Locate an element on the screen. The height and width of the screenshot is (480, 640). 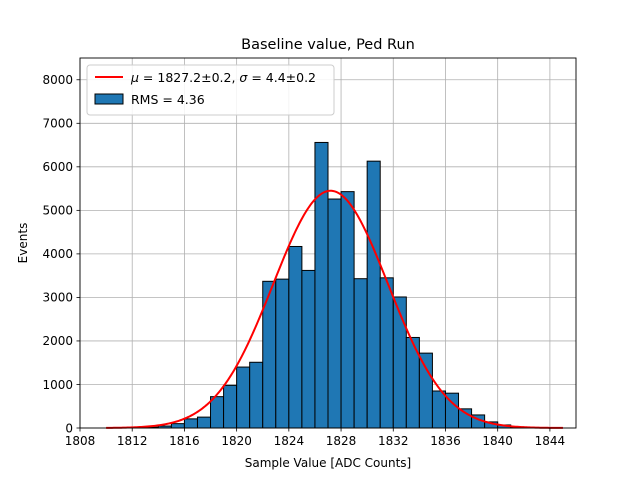
y-tick-label: 3000 is located at coordinates (57, 298).